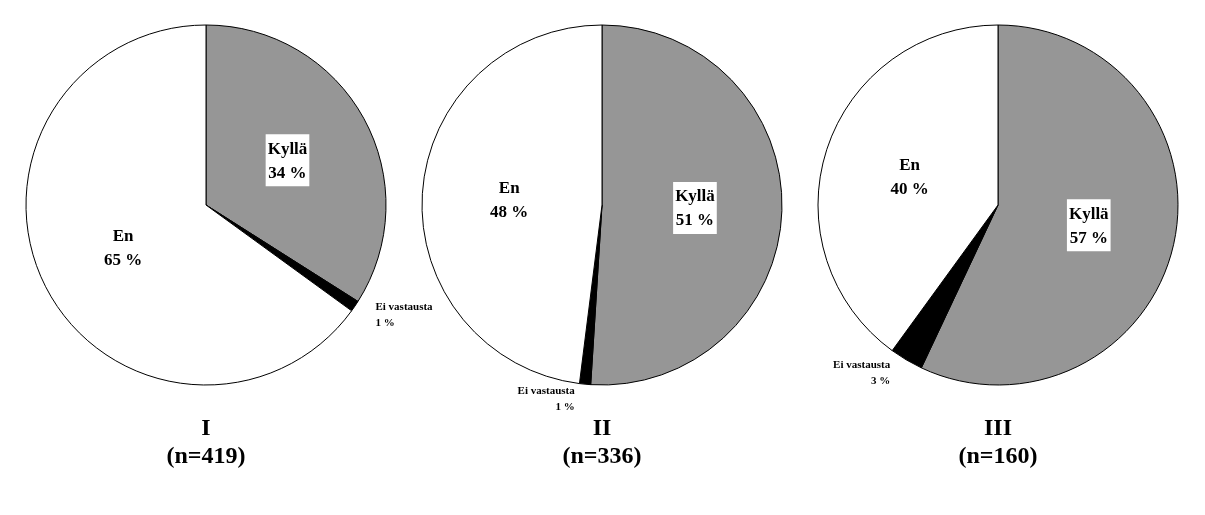 The image size is (1205, 515). Describe the element at coordinates (509, 211) in the screenshot. I see `data-label: 48 %` at that location.